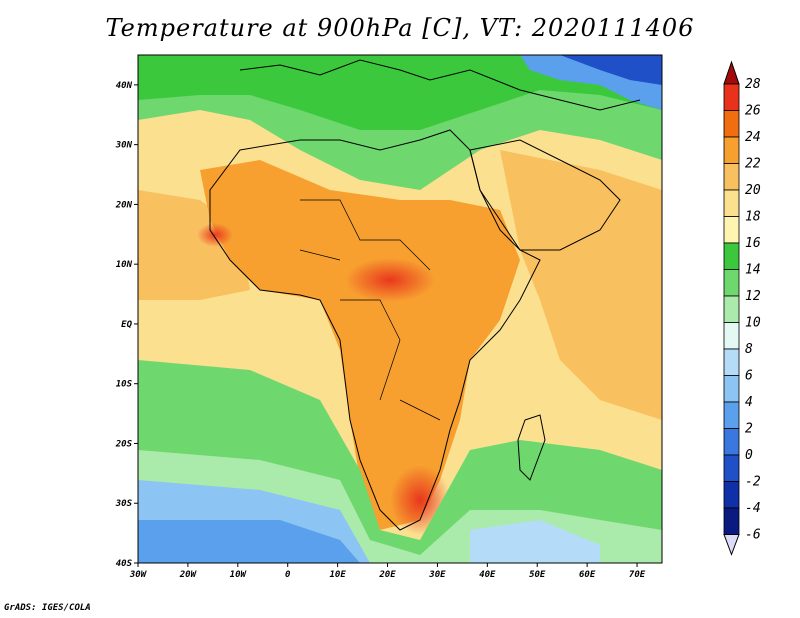 Image resolution: width=800 pixels, height=618 pixels. I want to click on colorbar-label: -2, so click(753, 482).